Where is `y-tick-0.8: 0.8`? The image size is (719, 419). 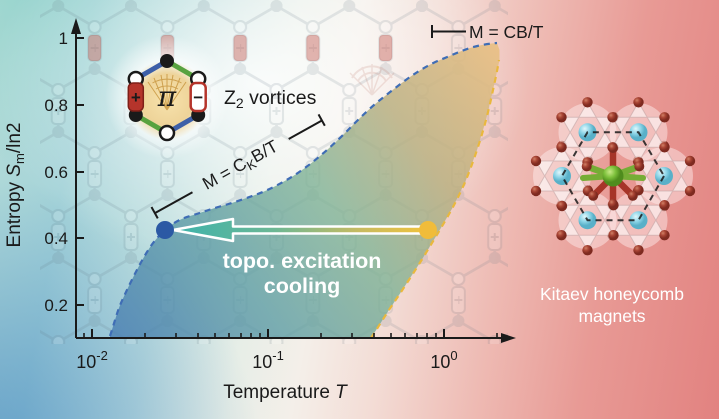 y-tick-0.8: 0.8 is located at coordinates (56, 105).